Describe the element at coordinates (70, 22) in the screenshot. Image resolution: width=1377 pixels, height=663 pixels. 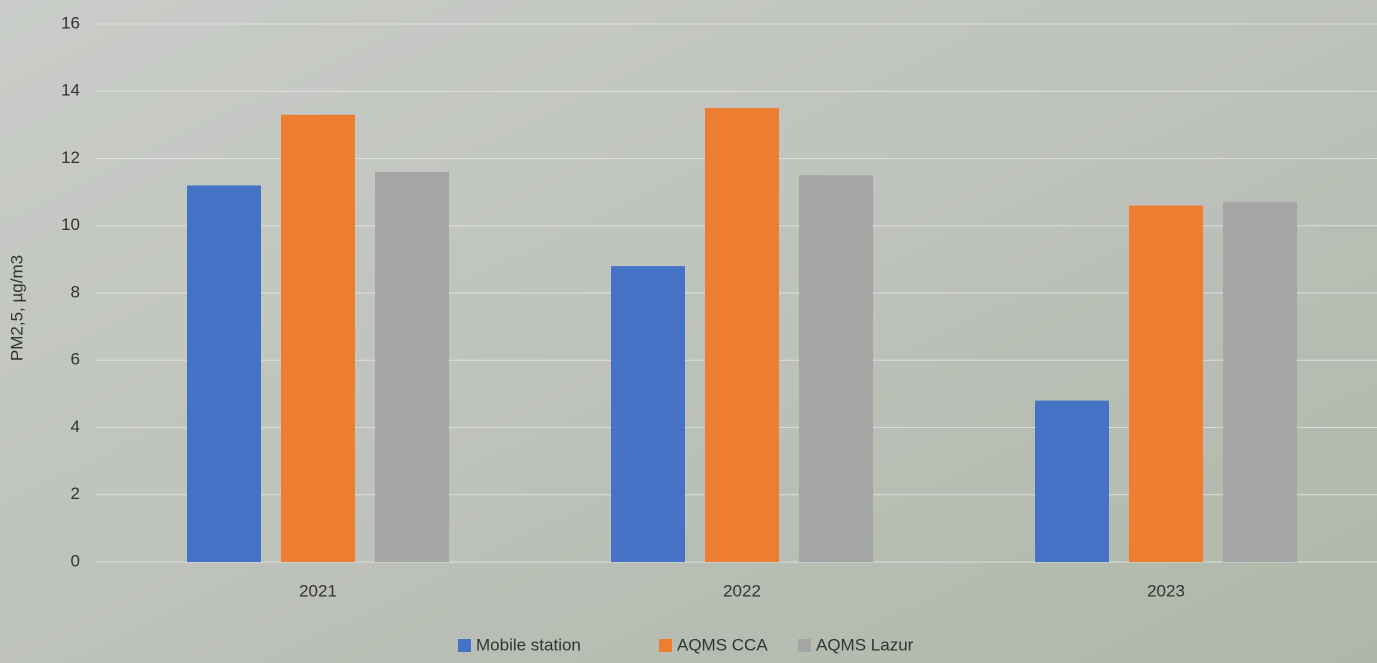
I see `y-tick-label: 16` at that location.